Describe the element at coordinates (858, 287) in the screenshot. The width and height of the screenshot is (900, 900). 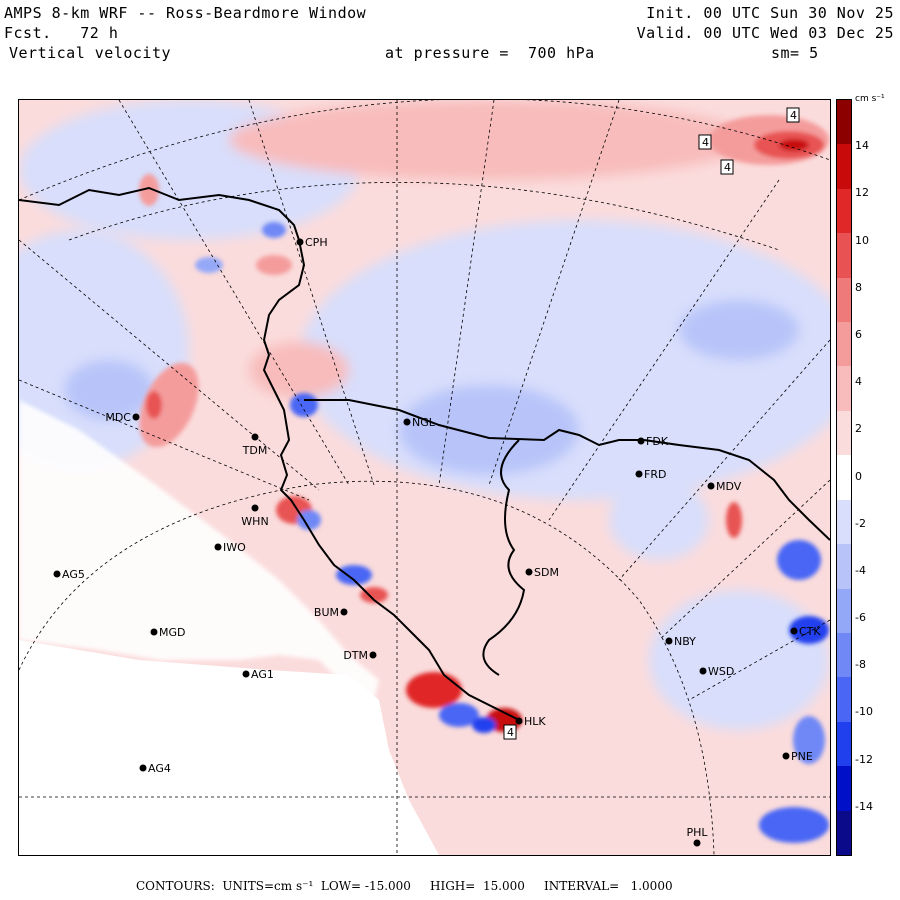
I see `colorbar-tick-label: 8` at that location.